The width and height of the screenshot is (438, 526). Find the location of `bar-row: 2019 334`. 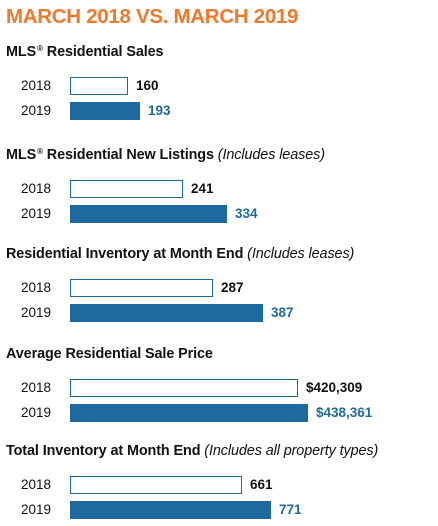

bar-row: 2019 334 is located at coordinates (219, 214).